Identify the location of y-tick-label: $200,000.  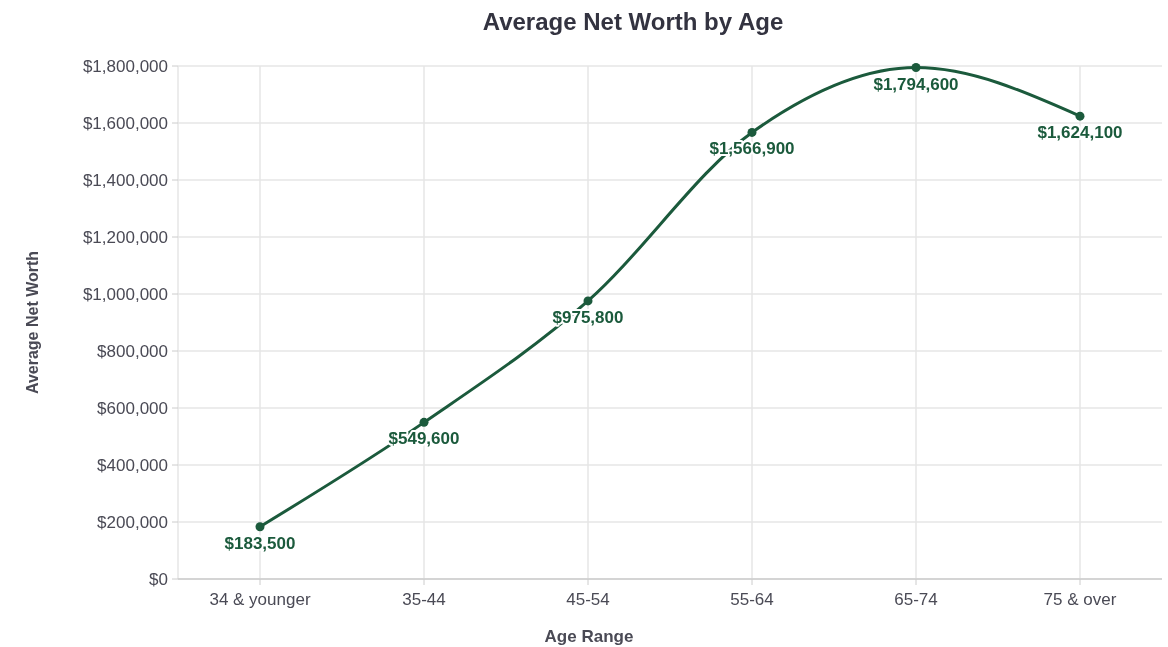
(132, 522).